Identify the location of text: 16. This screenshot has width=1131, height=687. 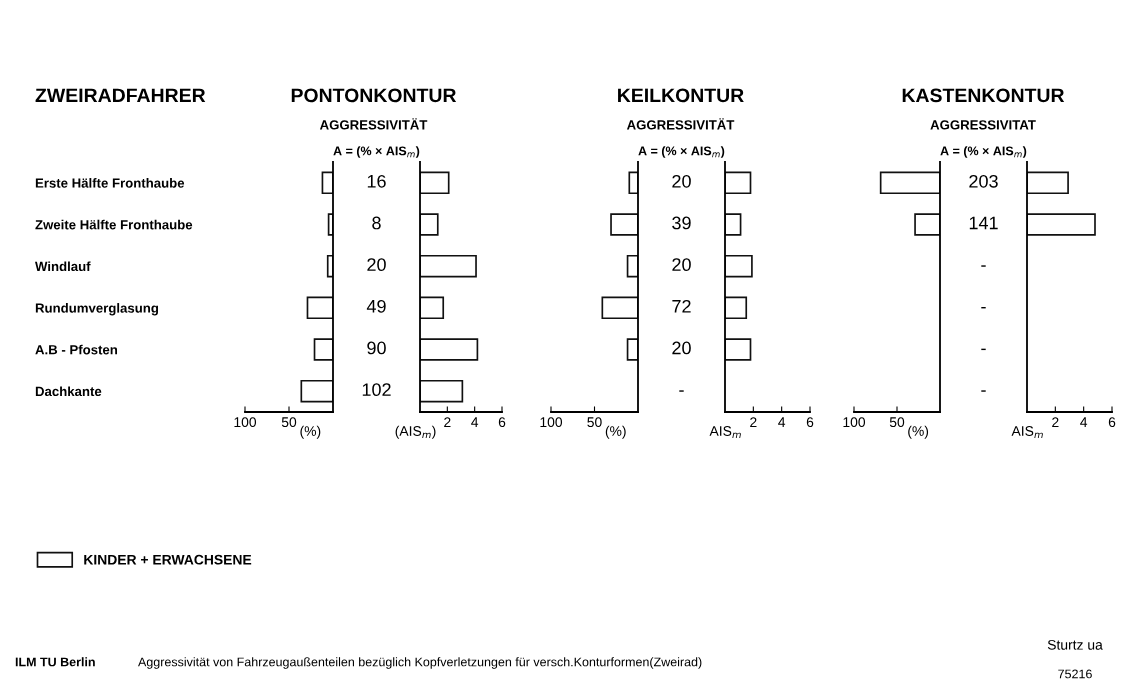
(376, 181).